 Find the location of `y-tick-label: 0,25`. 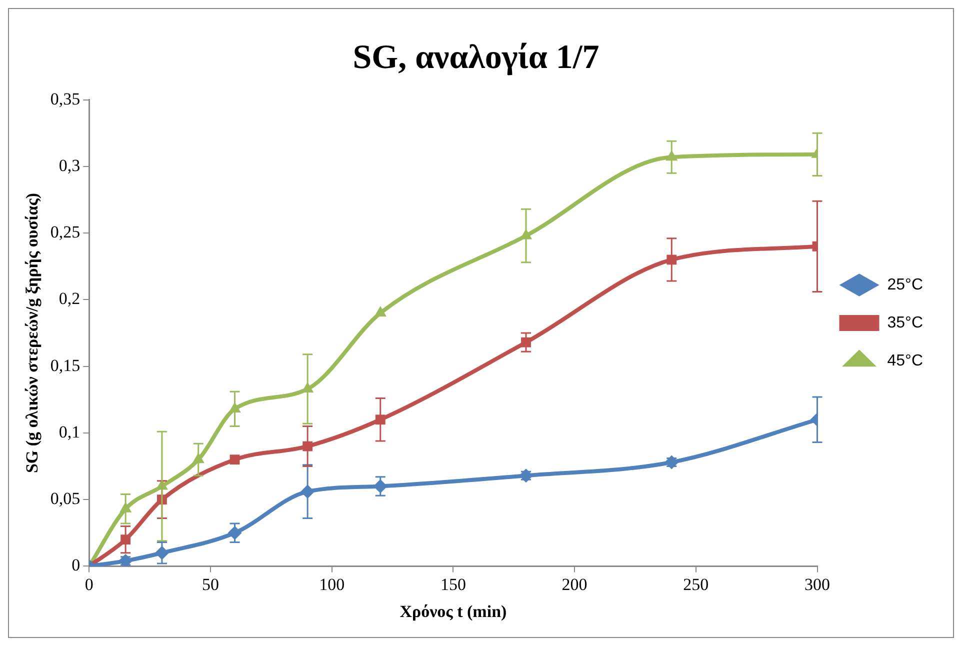

y-tick-label: 0,25 is located at coordinates (65, 232).